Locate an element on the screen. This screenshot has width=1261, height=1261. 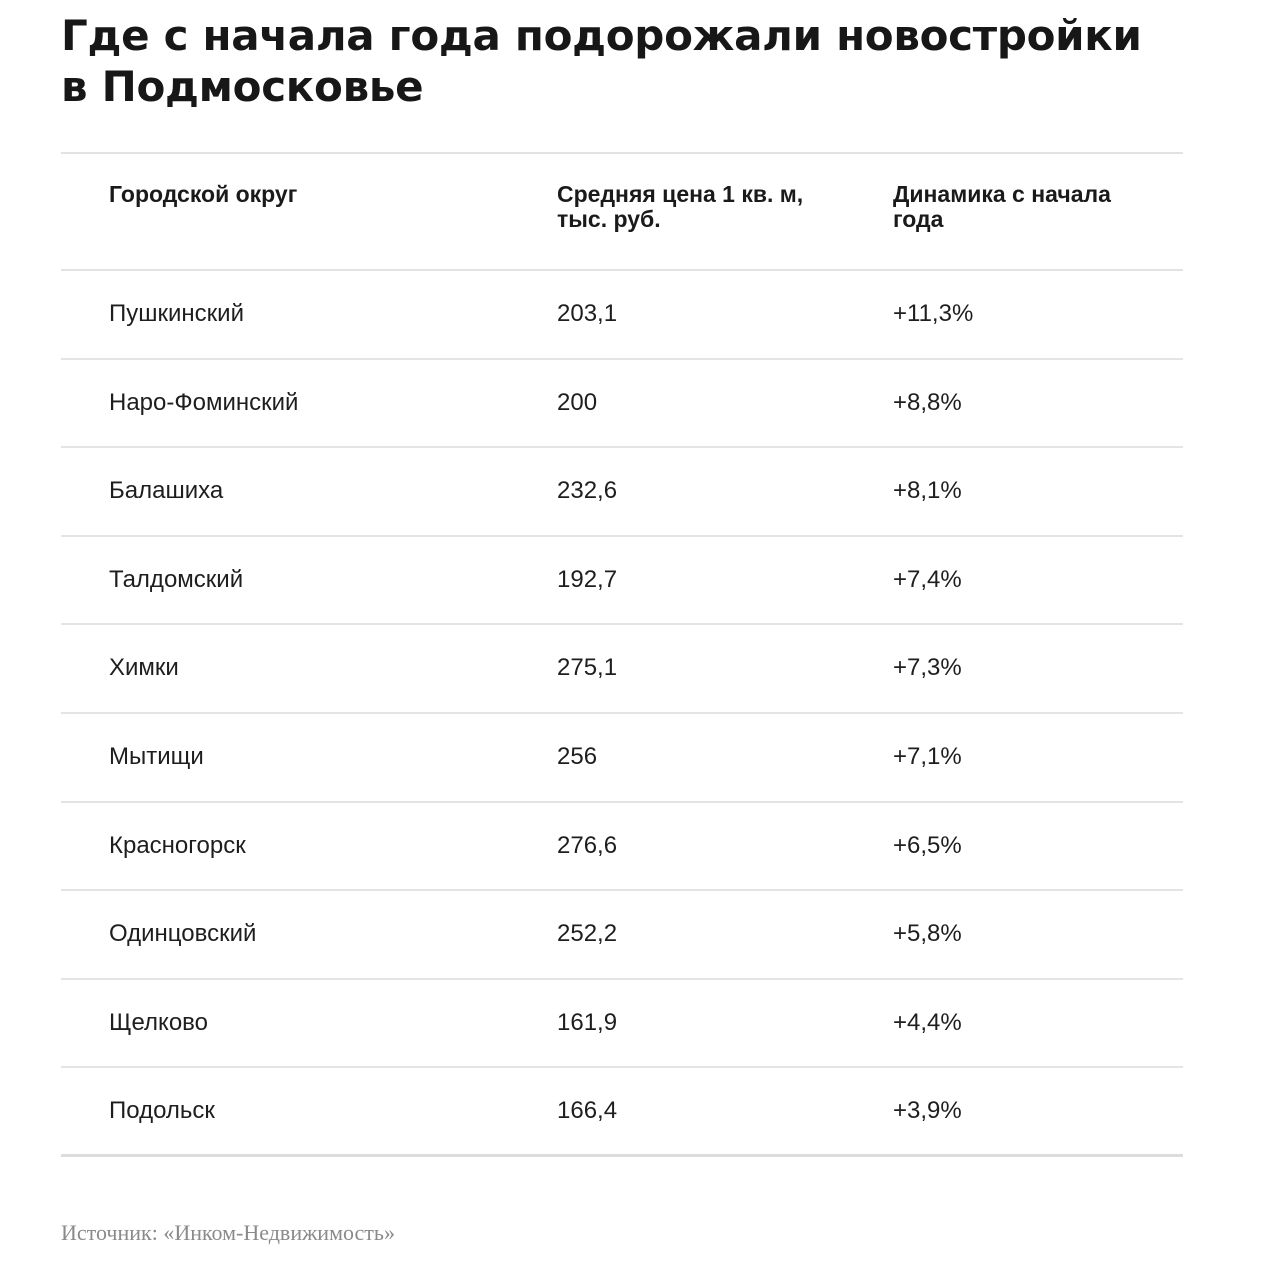
avg-price-cell: 256 is located at coordinates (577, 756).